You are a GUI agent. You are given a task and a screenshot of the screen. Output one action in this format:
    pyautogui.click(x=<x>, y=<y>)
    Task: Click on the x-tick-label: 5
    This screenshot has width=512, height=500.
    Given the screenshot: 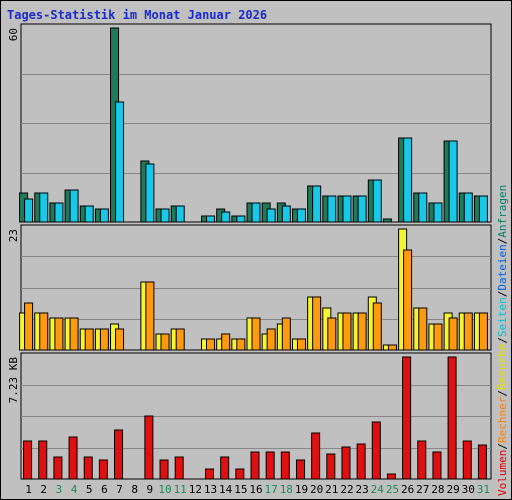 What is the action you would take?
    pyautogui.click(x=89, y=489)
    